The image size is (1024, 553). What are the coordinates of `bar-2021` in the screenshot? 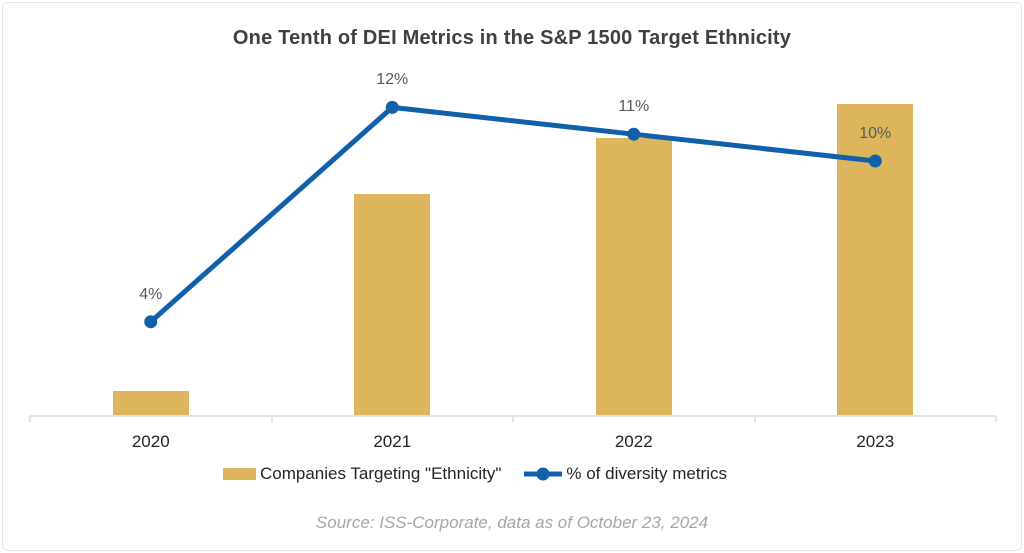 It's located at (392, 305).